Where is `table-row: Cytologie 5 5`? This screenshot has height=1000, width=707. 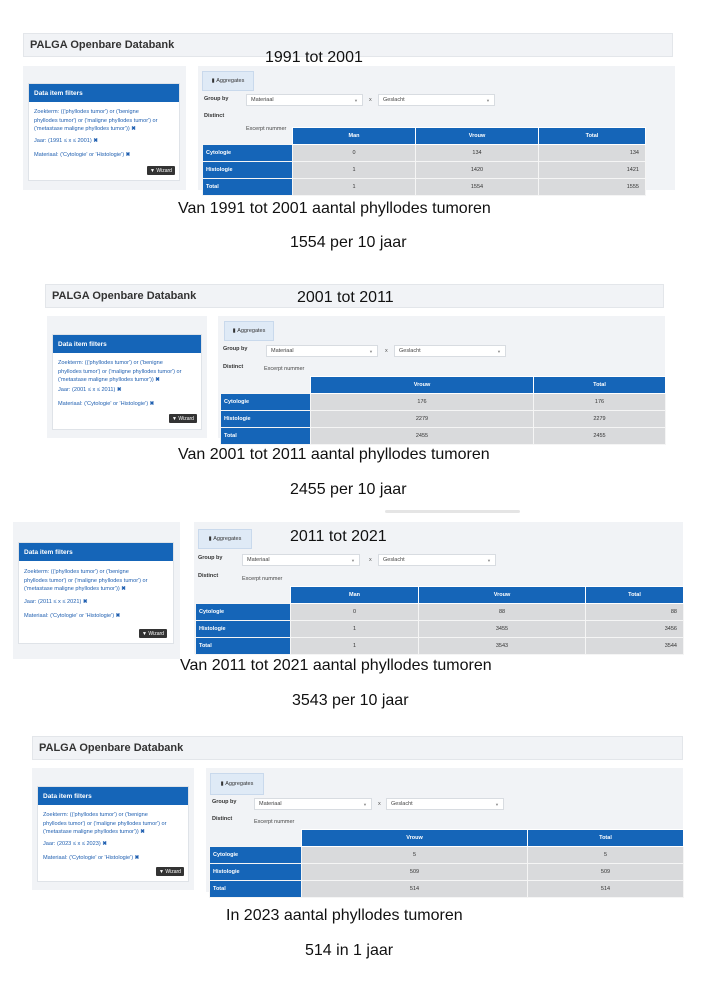 table-row: Cytologie 5 5 is located at coordinates (446, 855).